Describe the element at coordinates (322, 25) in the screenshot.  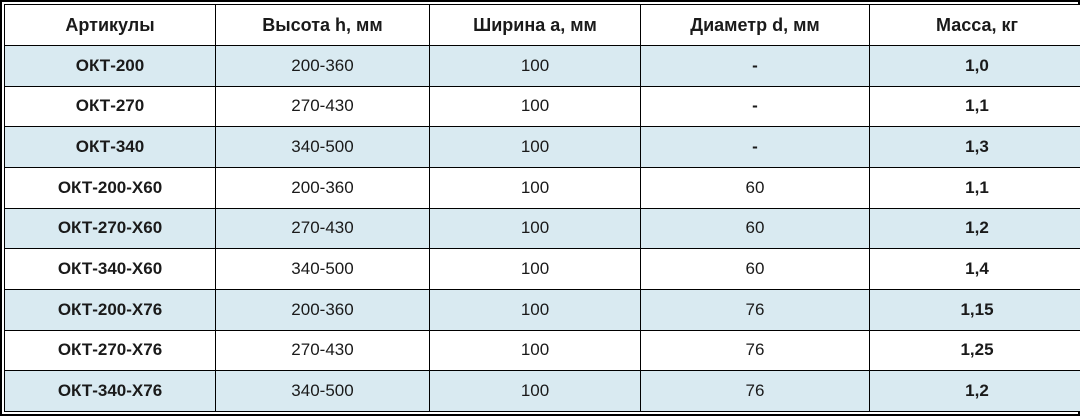
I see `column-header-height: Высота h, мм` at that location.